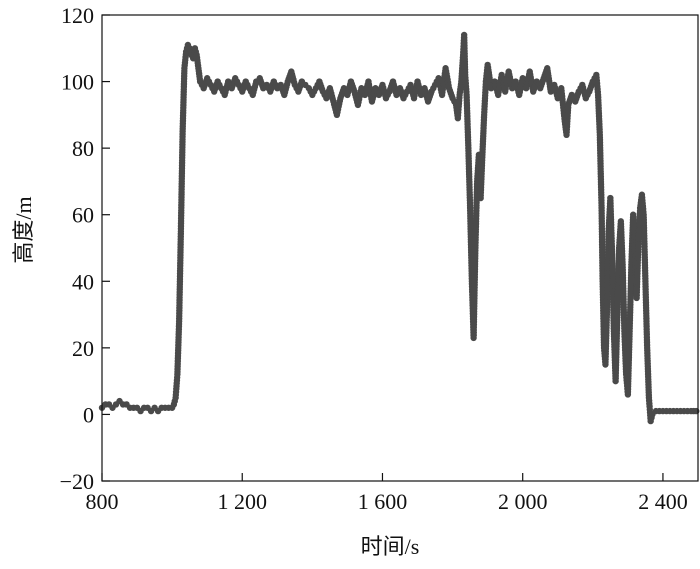 Image resolution: width=700 pixels, height=569 pixels. Describe the element at coordinates (77, 82) in the screenshot. I see `y-tick-label: 100` at that location.